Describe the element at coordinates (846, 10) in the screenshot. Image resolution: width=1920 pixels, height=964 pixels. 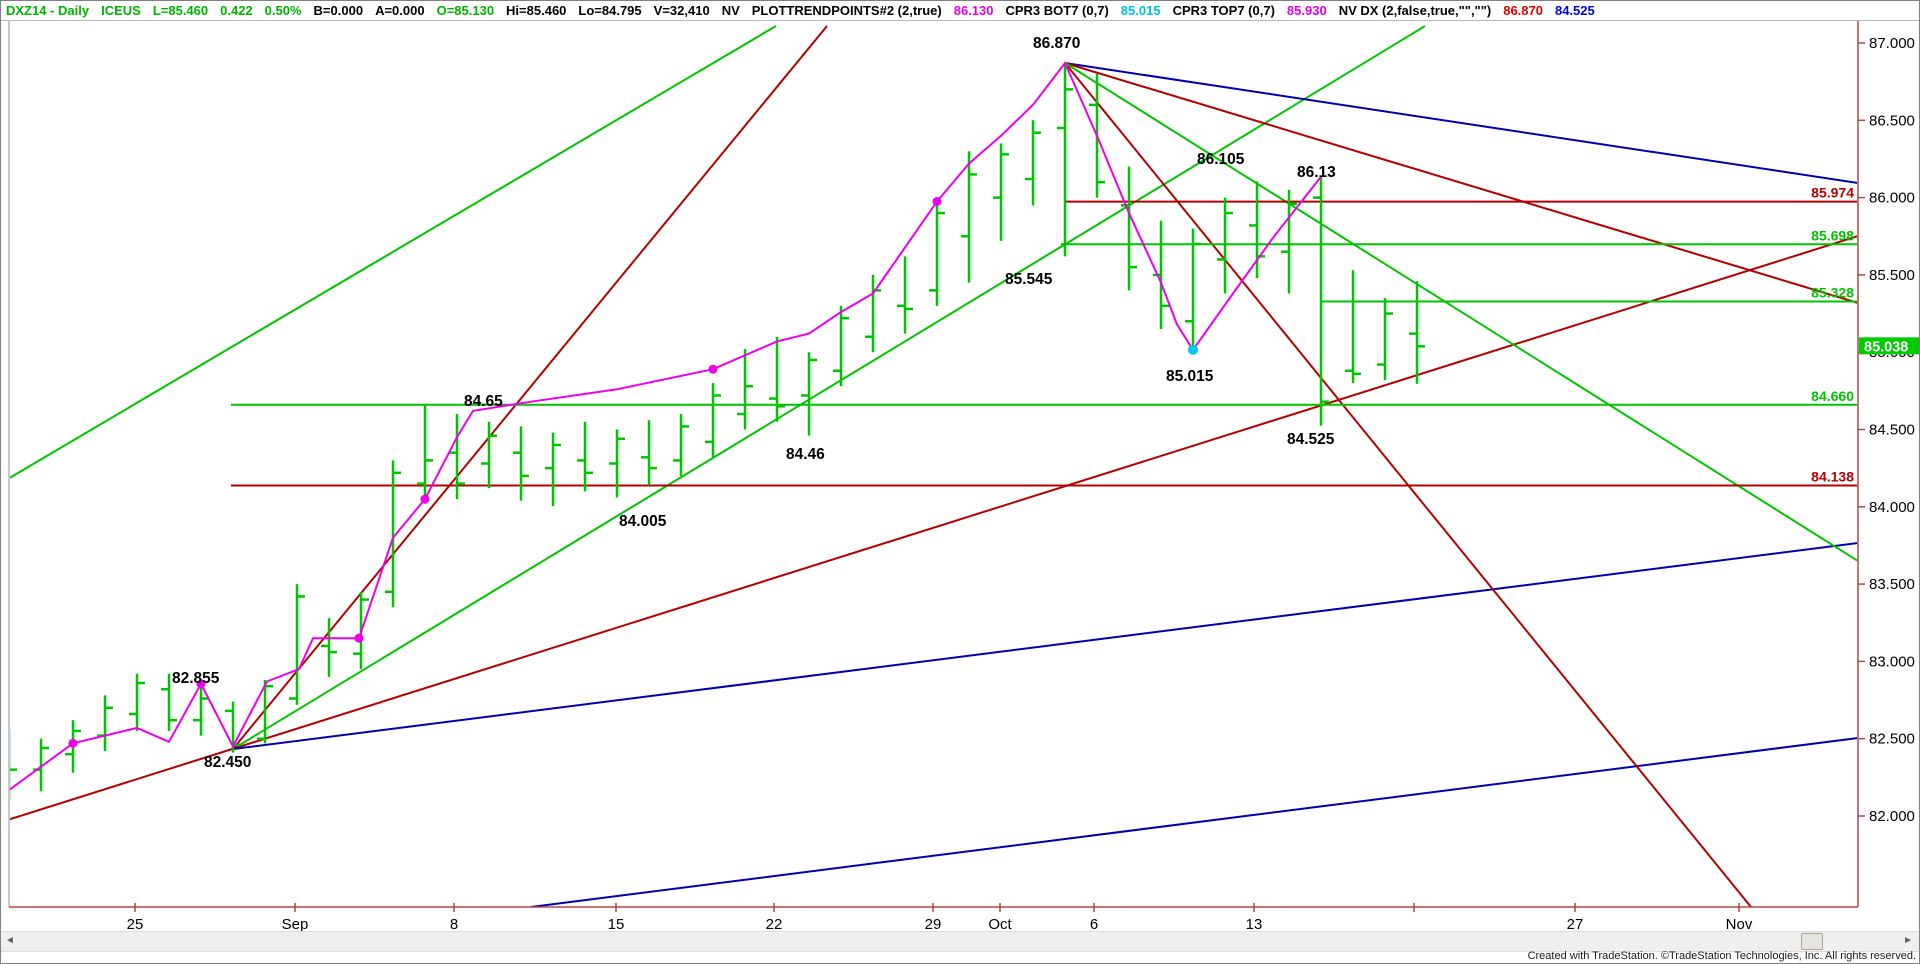
I see `quote-field: PLOTTRENDPOINTS#2 (2,true)` at that location.